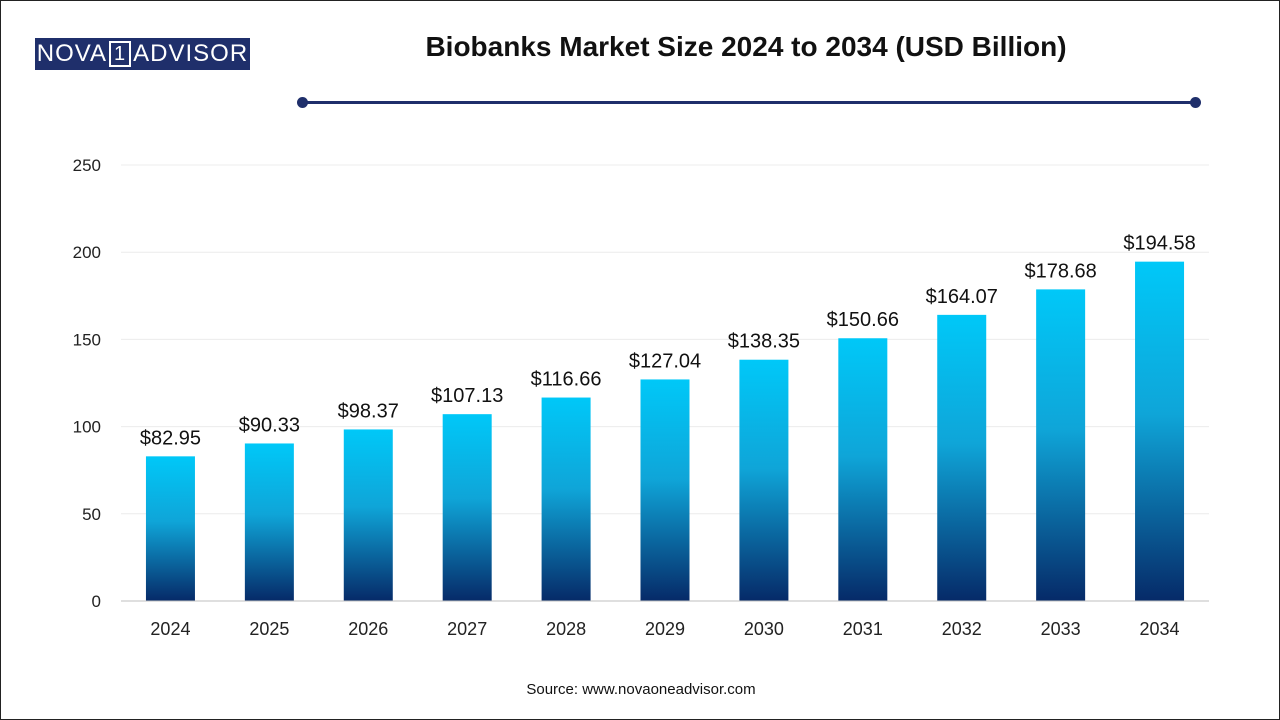  What do you see at coordinates (1060, 271) in the screenshot?
I see `data-label-2033: $178.68` at bounding box center [1060, 271].